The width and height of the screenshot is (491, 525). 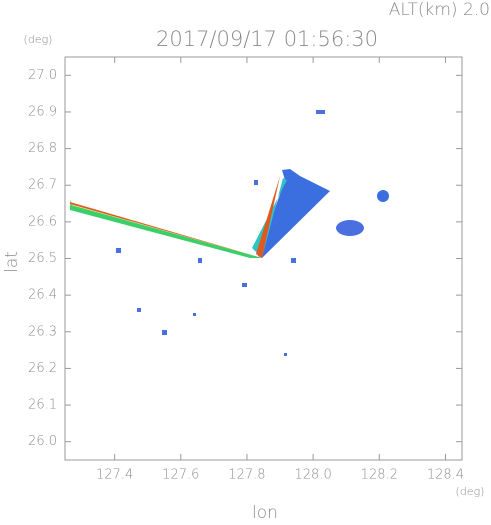 I want to click on x-label: lon, so click(x=265, y=512).